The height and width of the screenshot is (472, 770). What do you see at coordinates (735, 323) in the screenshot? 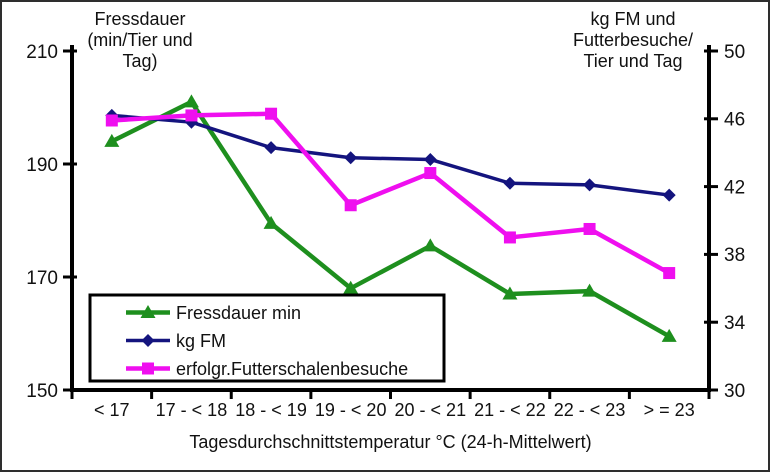
I see `y-axis-right-tick-label: 34` at bounding box center [735, 323].